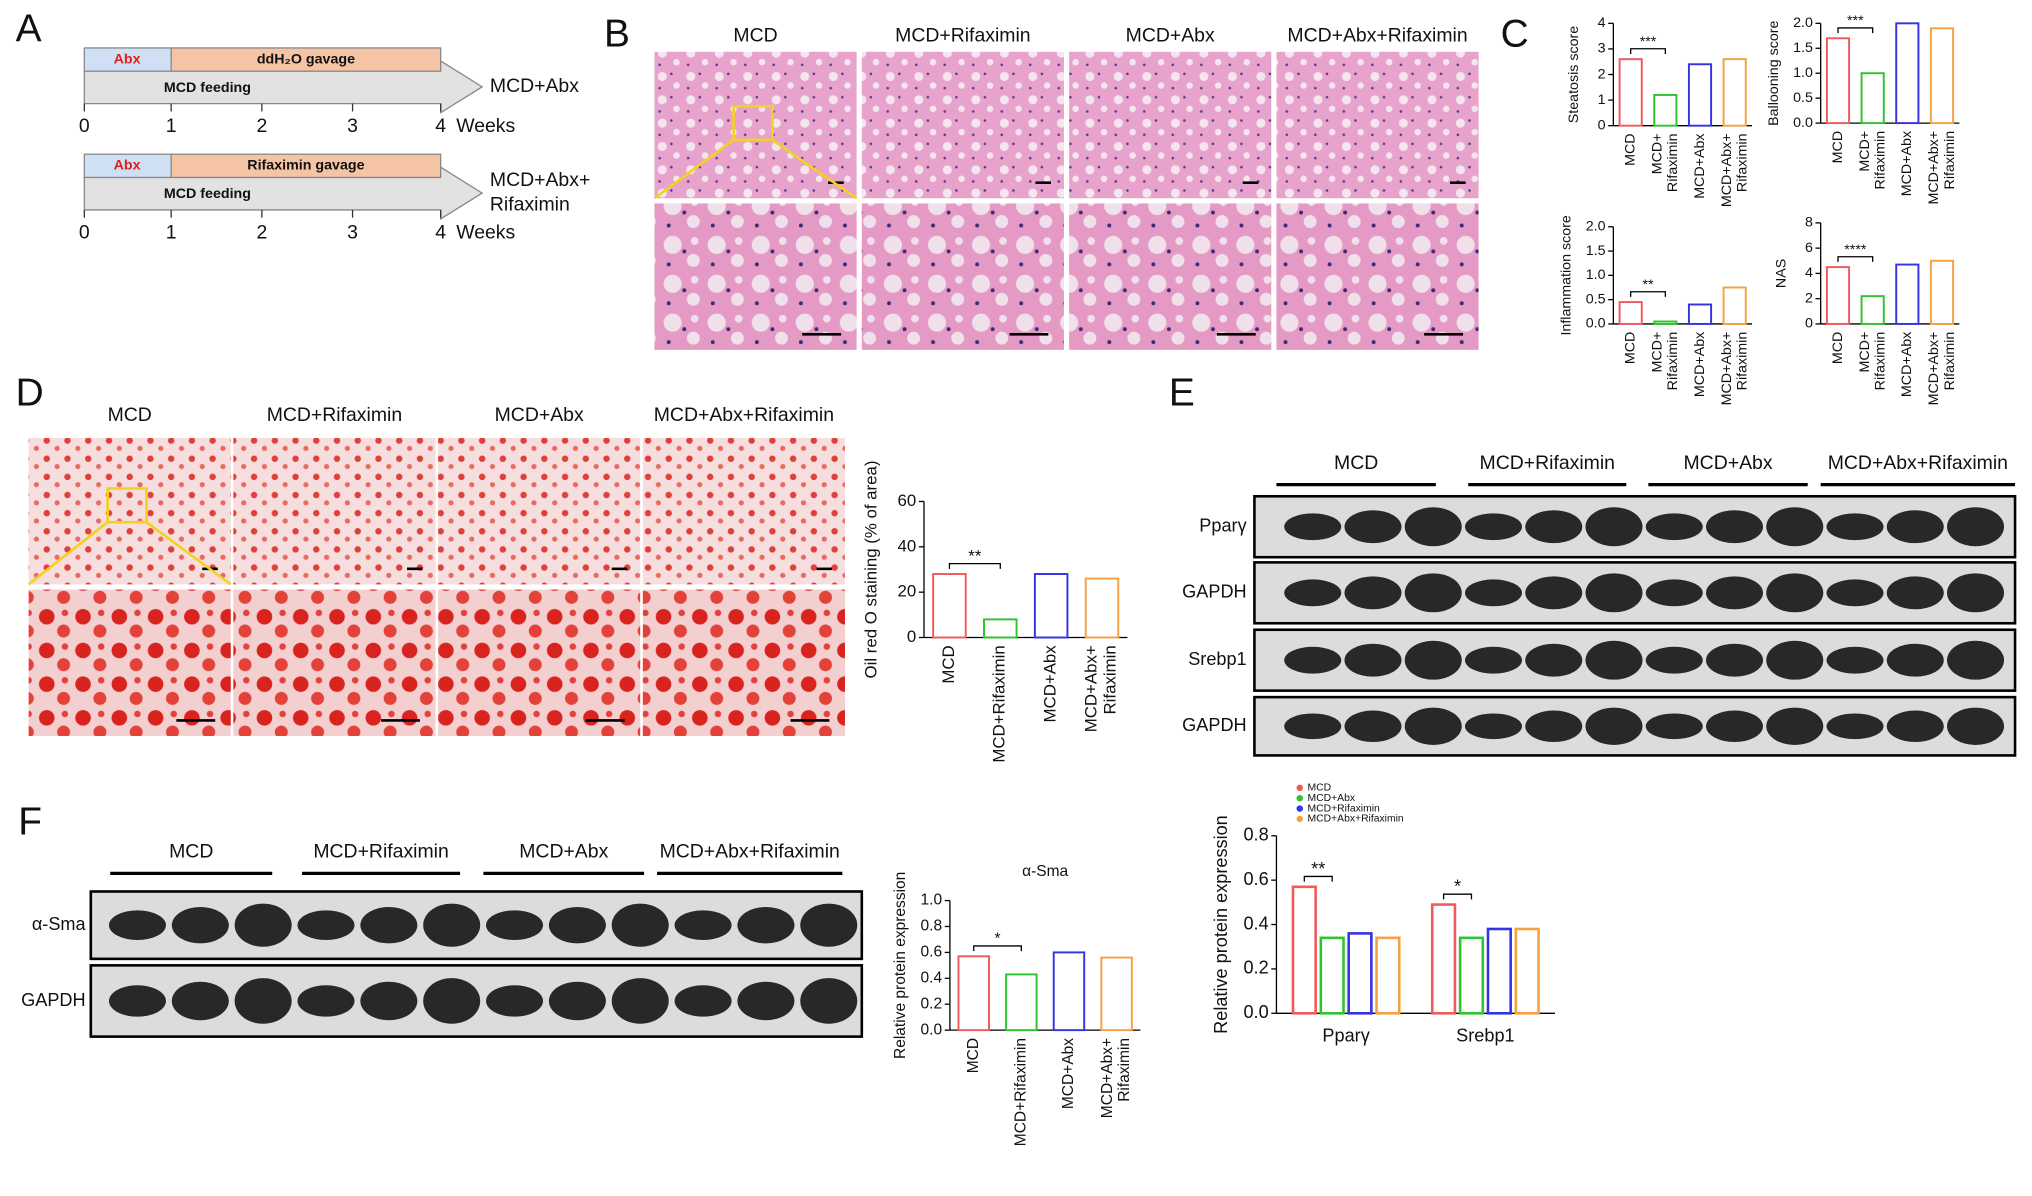  I want to click on panel-label: F, so click(30, 821).